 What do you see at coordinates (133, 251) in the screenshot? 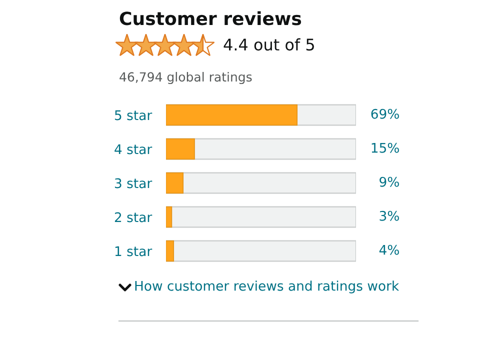
I see `y-tick-label: 1 star` at bounding box center [133, 251].